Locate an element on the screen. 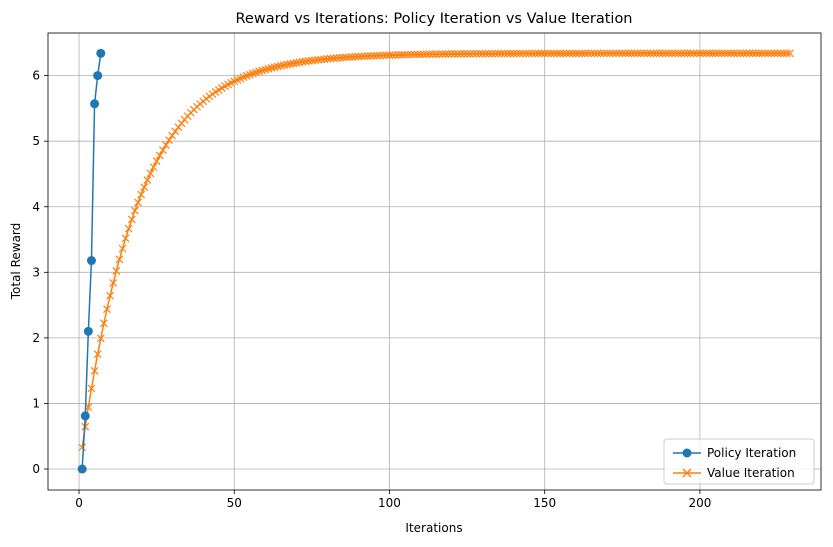 Image resolution: width=833 pixels, height=547 pixels. y-tick-label: 1 is located at coordinates (36, 403).